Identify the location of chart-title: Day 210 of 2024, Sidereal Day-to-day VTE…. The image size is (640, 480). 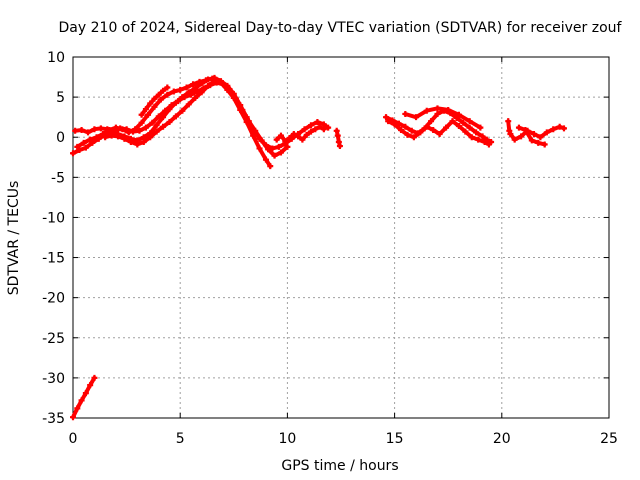
(341, 28).